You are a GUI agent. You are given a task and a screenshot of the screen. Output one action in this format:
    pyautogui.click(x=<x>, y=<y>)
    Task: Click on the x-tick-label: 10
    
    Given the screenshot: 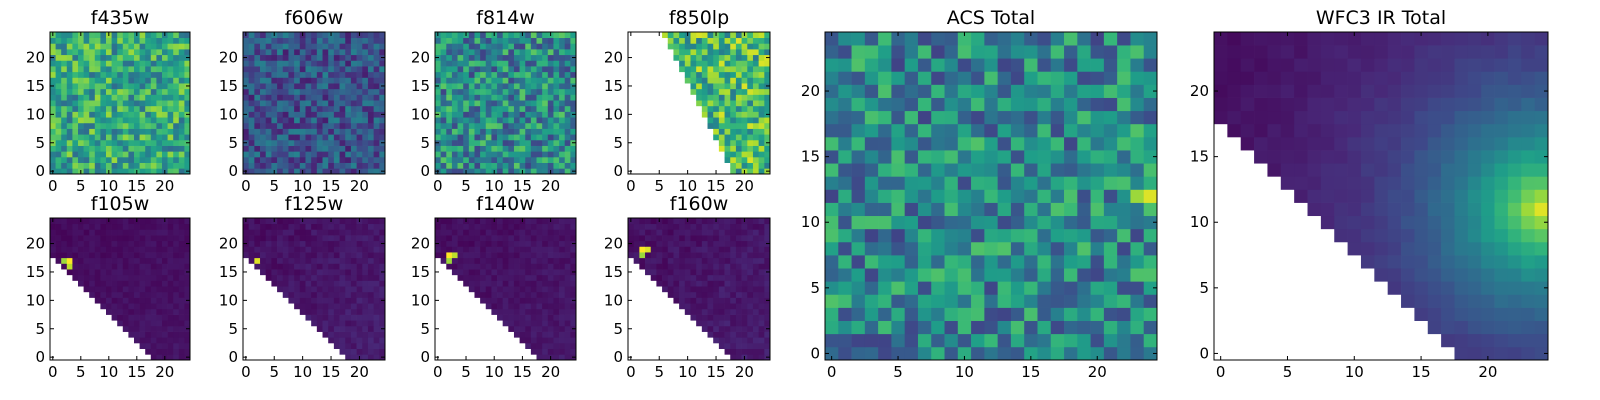 What is the action you would take?
    pyautogui.click(x=687, y=186)
    